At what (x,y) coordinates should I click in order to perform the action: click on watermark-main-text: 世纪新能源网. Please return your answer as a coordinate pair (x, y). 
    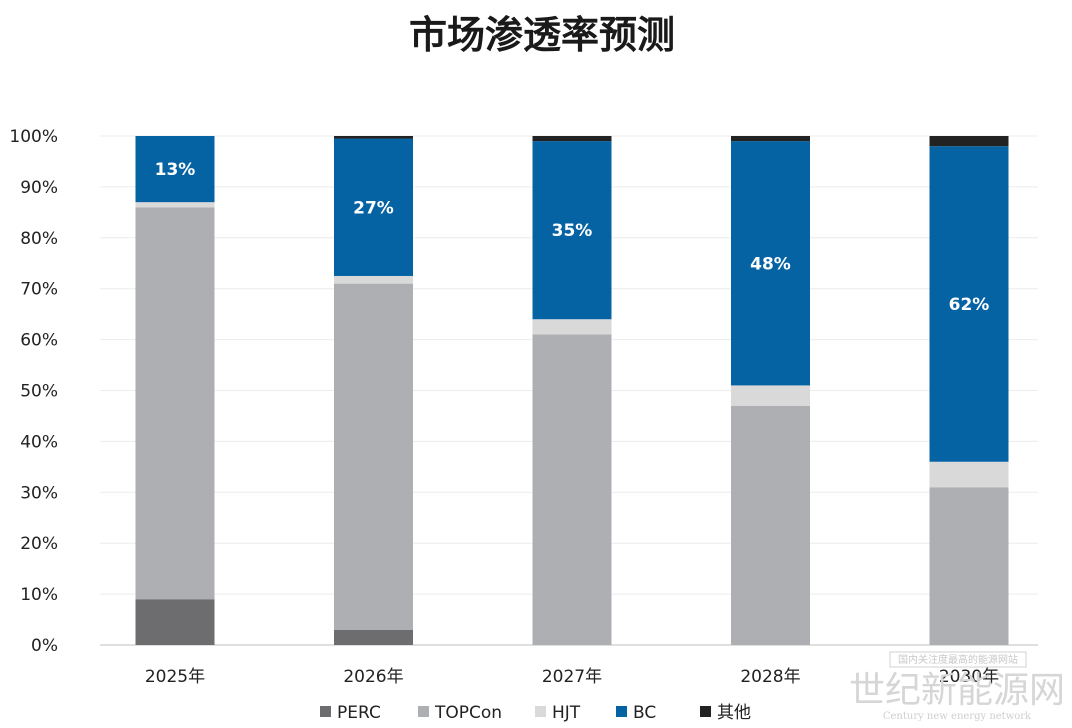
    Looking at the image, I should click on (957, 690).